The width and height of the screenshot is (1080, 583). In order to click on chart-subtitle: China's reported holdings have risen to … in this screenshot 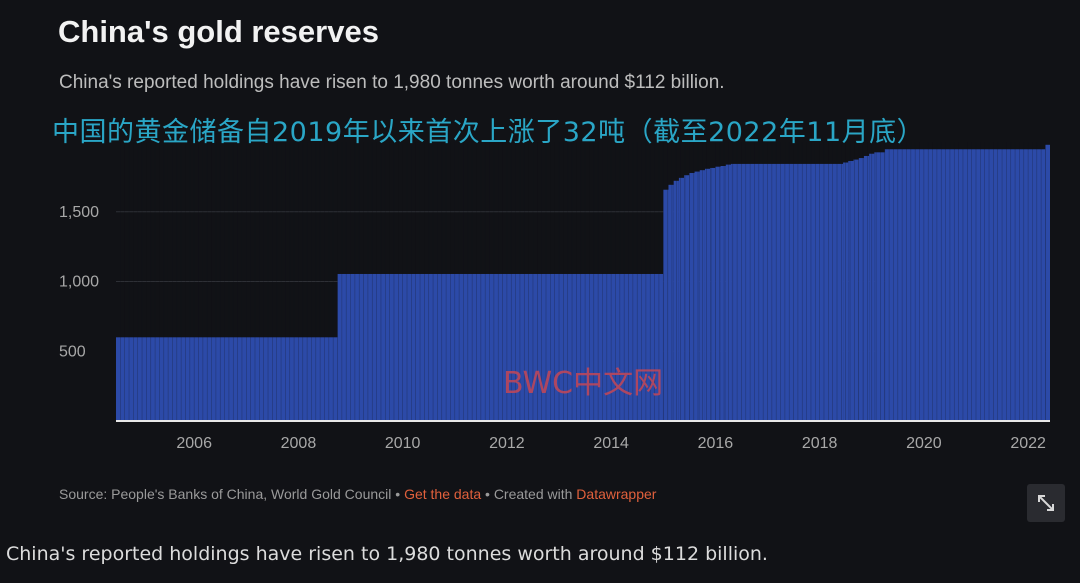, I will do `click(392, 82)`.